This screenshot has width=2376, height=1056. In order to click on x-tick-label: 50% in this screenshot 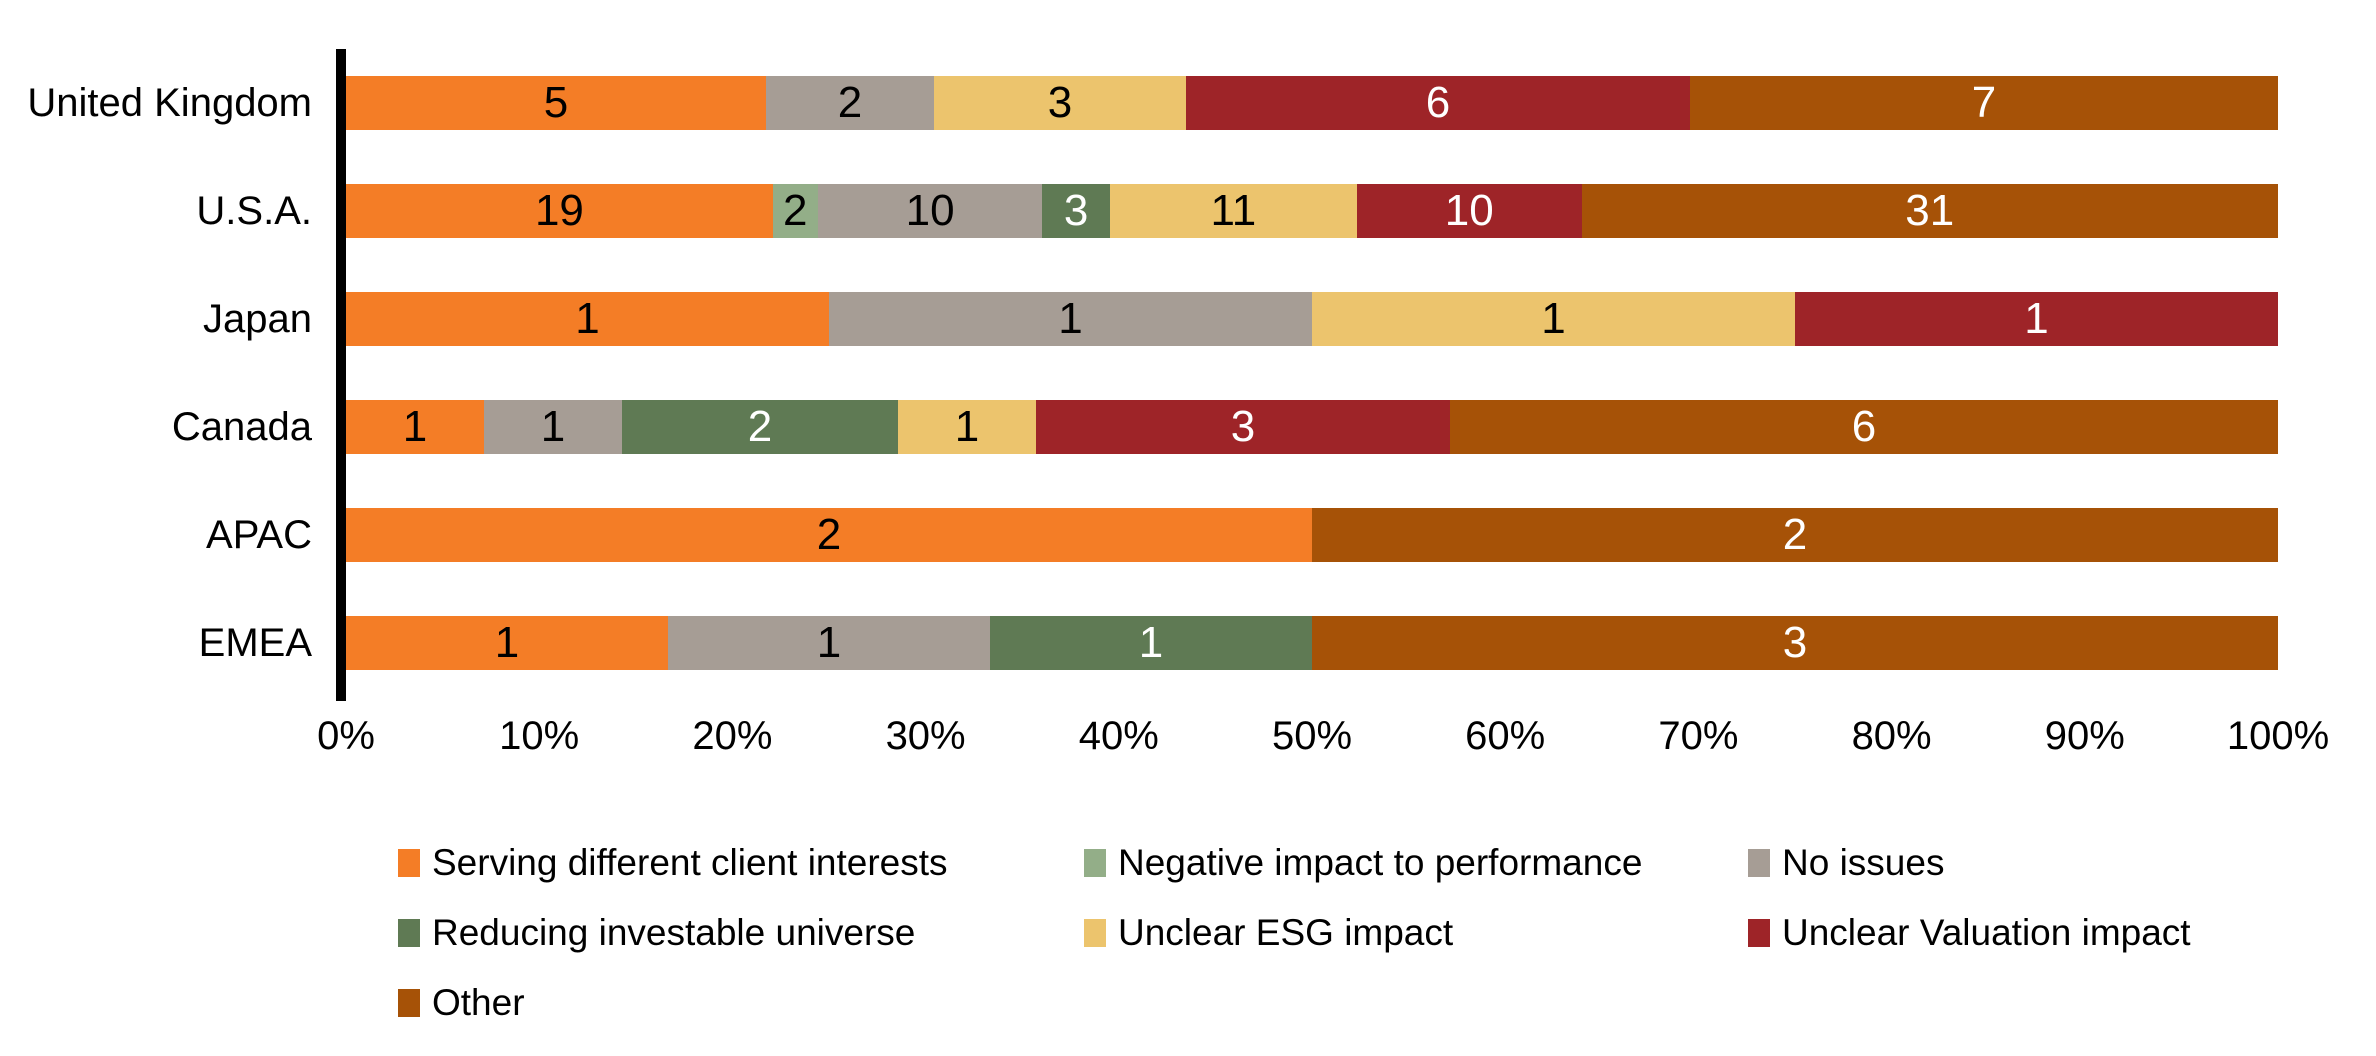, I will do `click(1312, 736)`.